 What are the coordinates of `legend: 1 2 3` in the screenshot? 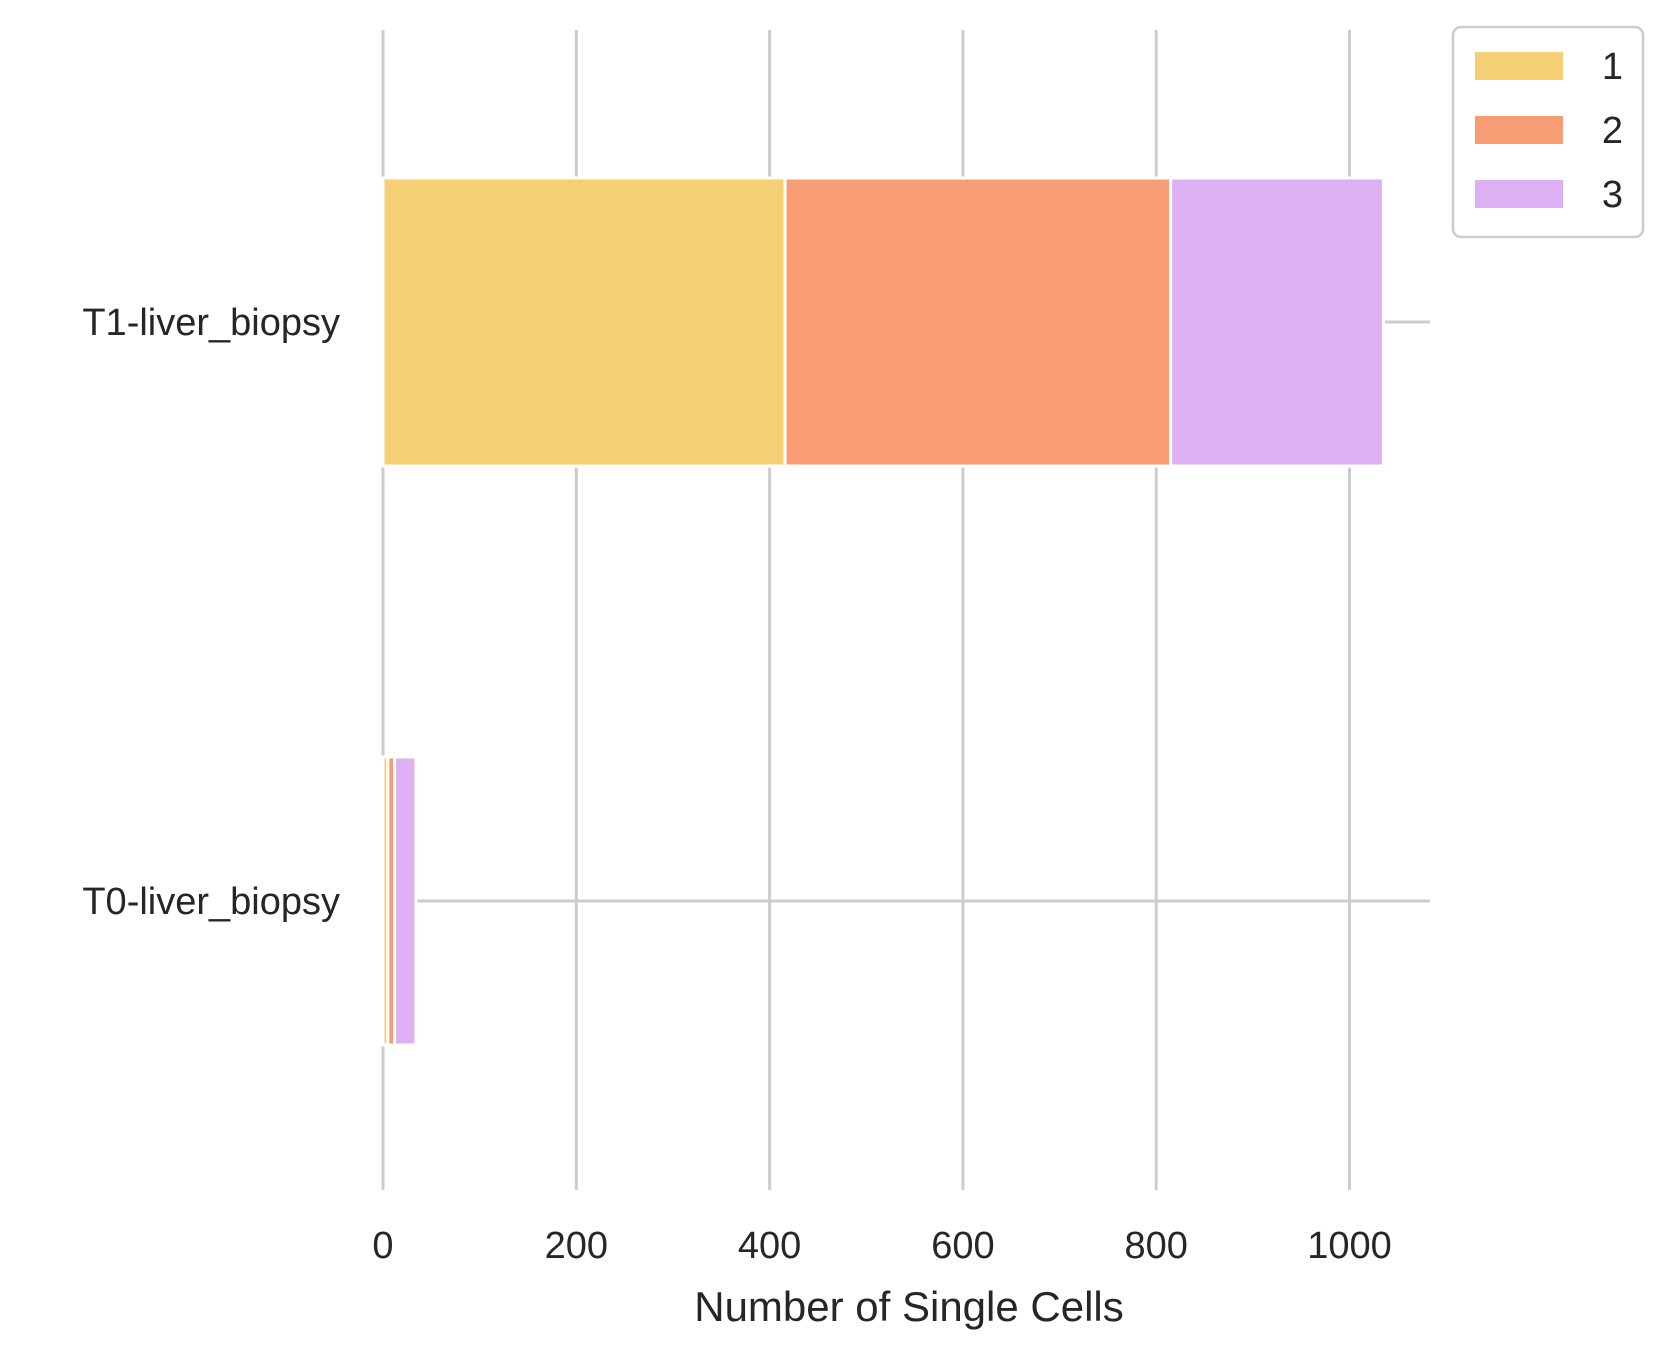 It's located at (1548, 132).